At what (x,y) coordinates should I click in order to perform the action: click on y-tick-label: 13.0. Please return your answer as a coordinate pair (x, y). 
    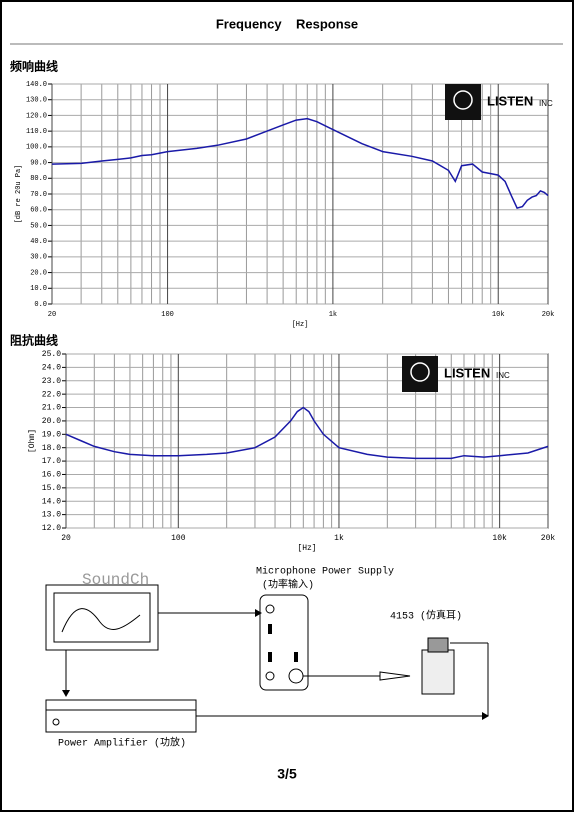
    Looking at the image, I should click on (51, 515).